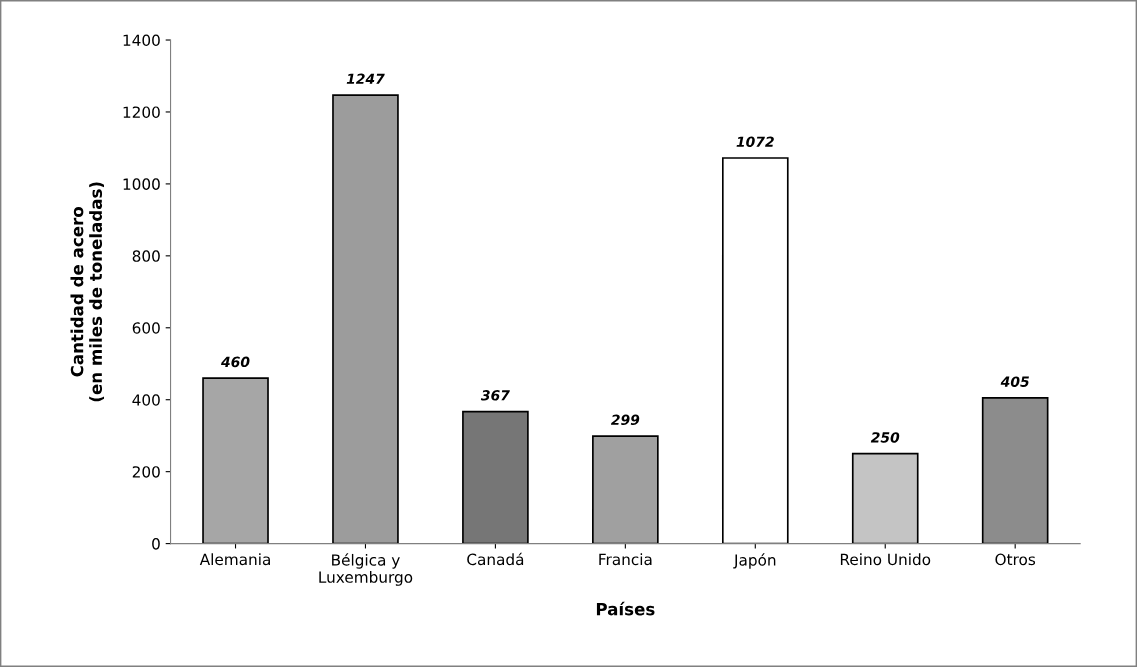 The image size is (1137, 667). Describe the element at coordinates (146, 472) in the screenshot. I see `y-tick-label: 200` at that location.